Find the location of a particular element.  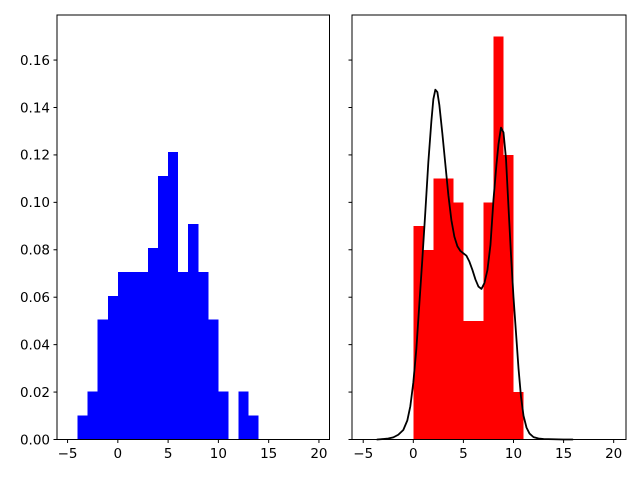

y-tick-label: 0.08 is located at coordinates (35, 251).